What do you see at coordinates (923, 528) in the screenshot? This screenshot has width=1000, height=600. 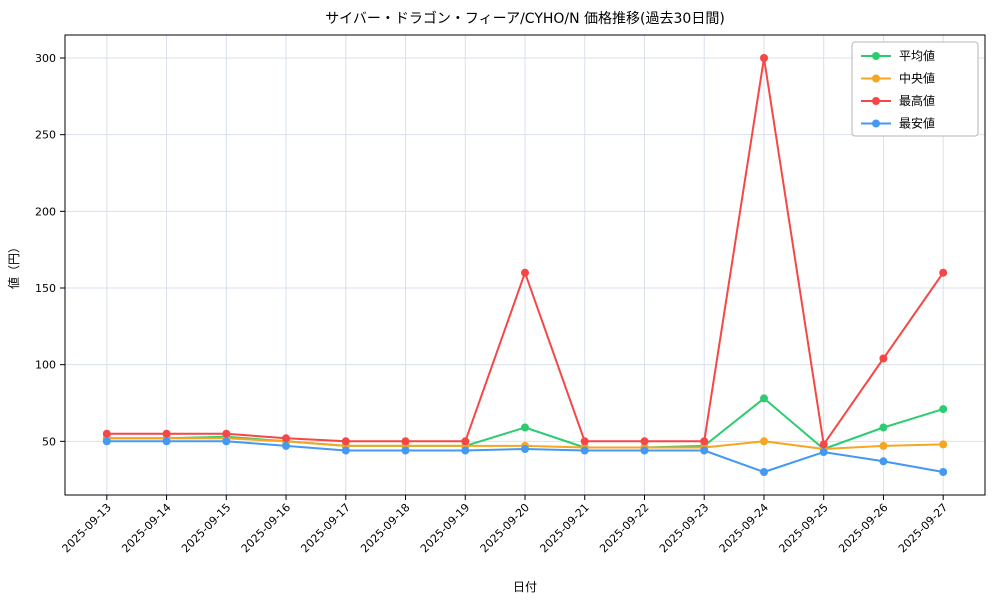 I see `x-tick-label: 2025-09-27` at bounding box center [923, 528].